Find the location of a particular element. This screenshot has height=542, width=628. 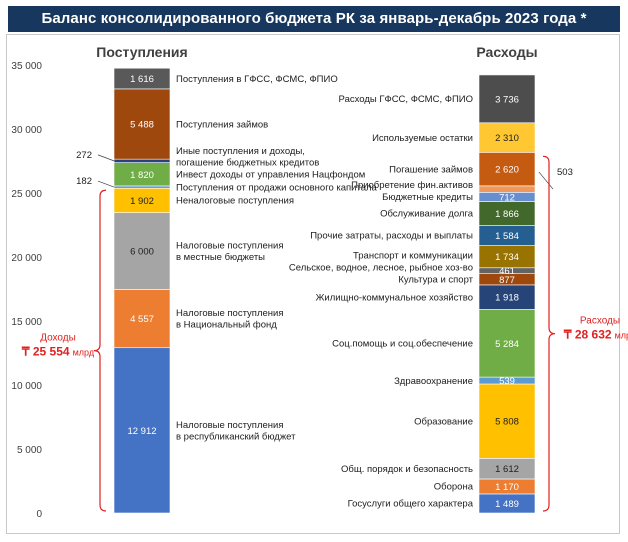

category-label: Бюджетные кредиты is located at coordinates (427, 197).